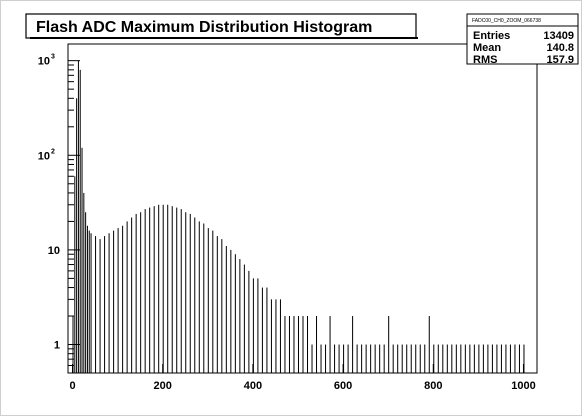 The height and width of the screenshot is (416, 582). What do you see at coordinates (253, 386) in the screenshot?
I see `x-tick-label: 400` at bounding box center [253, 386].